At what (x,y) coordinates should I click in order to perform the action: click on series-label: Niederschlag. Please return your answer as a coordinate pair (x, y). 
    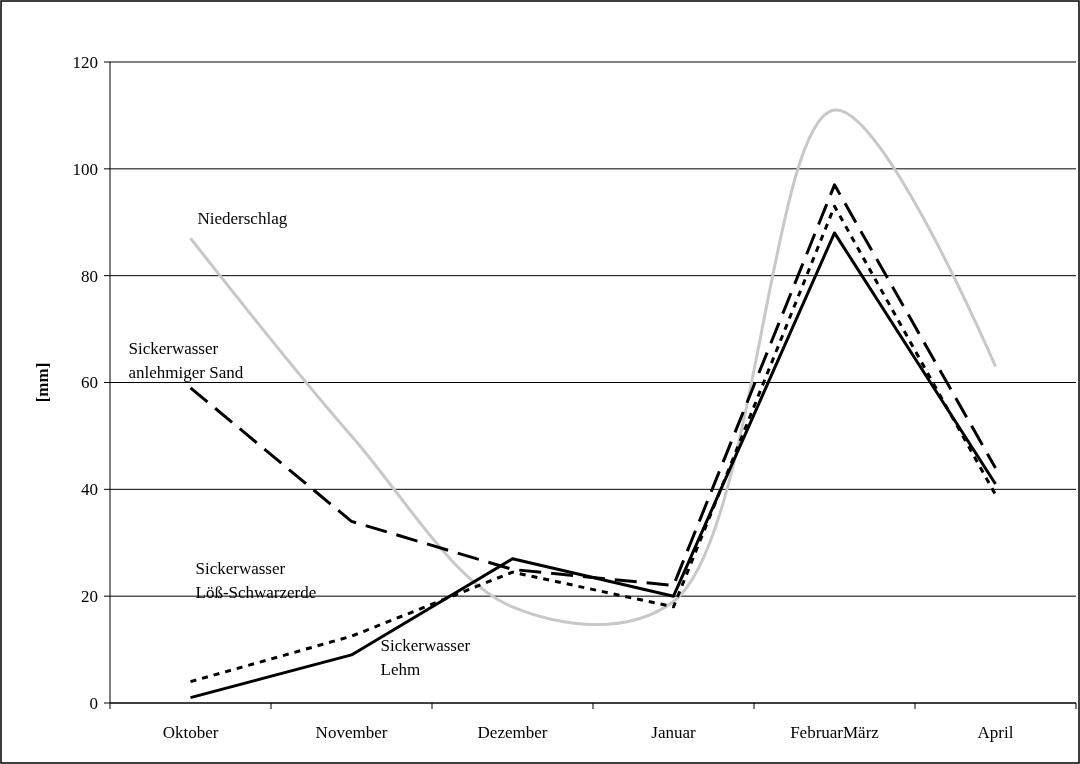
    Looking at the image, I should click on (242, 219).